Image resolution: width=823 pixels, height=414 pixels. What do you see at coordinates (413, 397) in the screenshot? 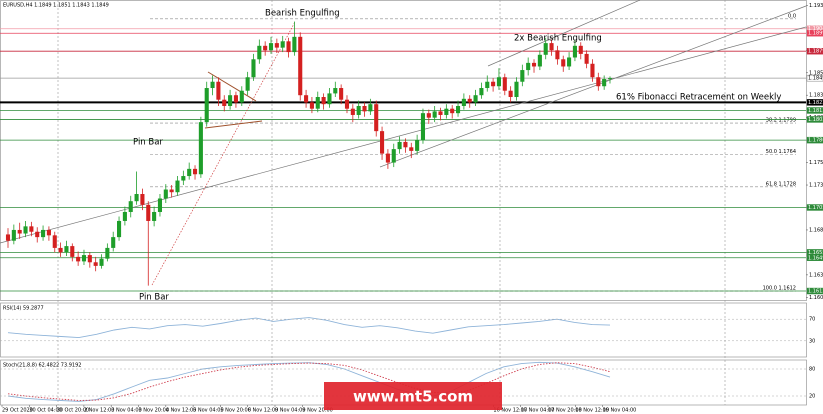
I see `watermark: www.mt5.com` at bounding box center [413, 397].